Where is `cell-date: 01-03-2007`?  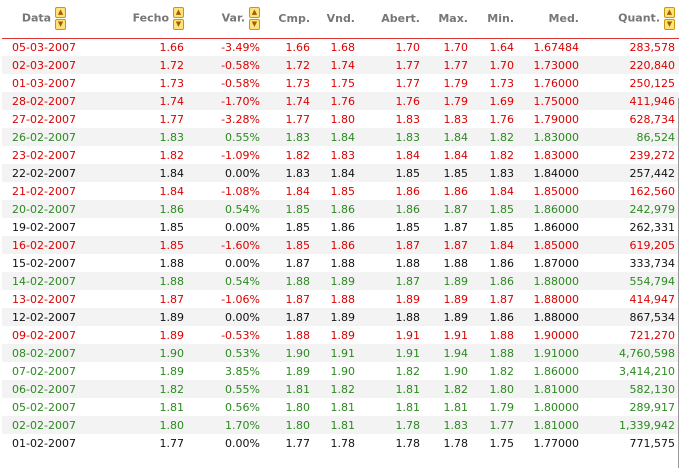
cell-date: 01-03-2007 is located at coordinates (44, 83).